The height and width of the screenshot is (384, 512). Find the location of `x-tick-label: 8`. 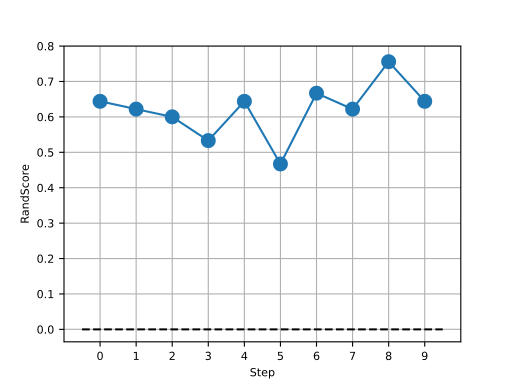

x-tick-label: 8 is located at coordinates (389, 356).